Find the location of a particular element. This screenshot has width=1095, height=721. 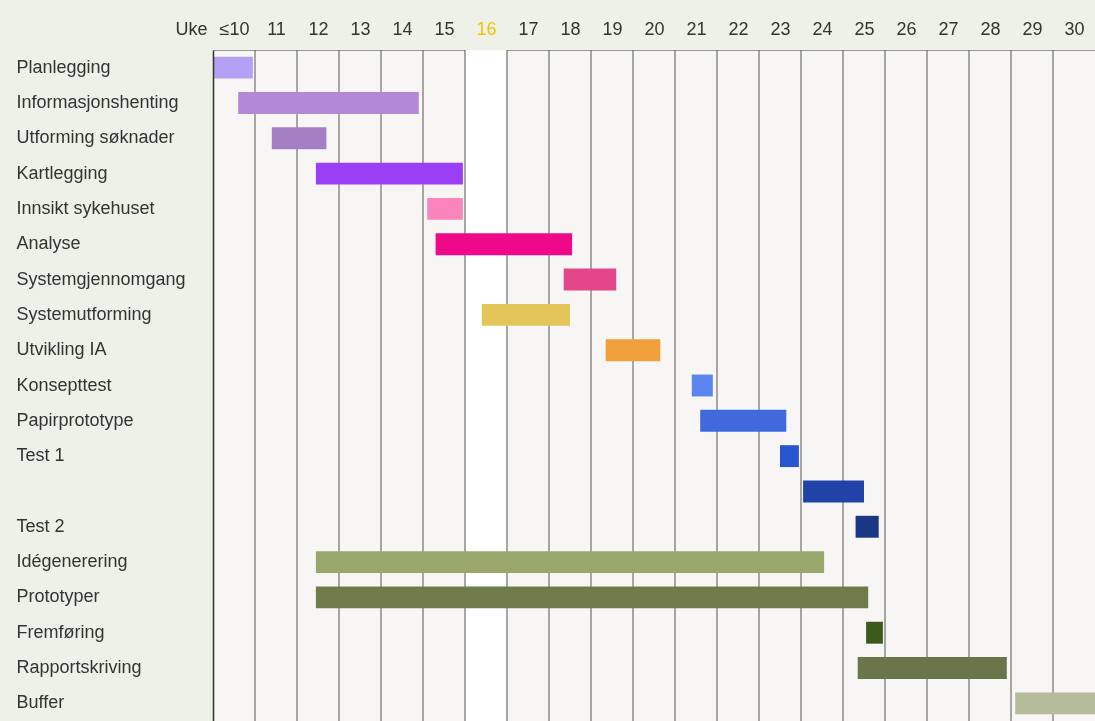

x-tick-label: 11 is located at coordinates (276, 28).